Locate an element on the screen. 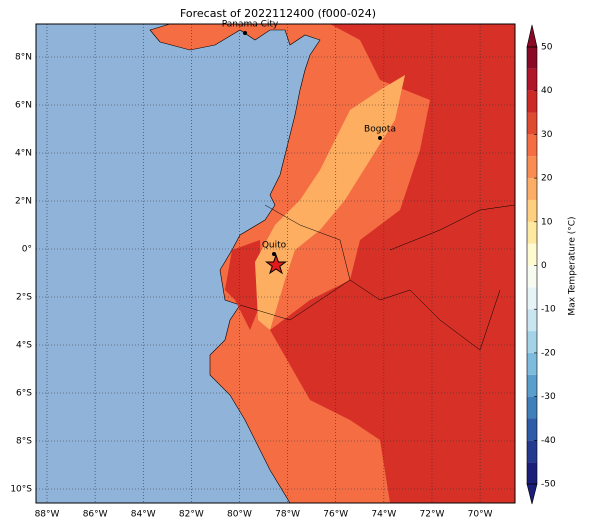 This screenshot has height=532, width=590. lat-tick-label: 8°S is located at coordinates (24, 442).